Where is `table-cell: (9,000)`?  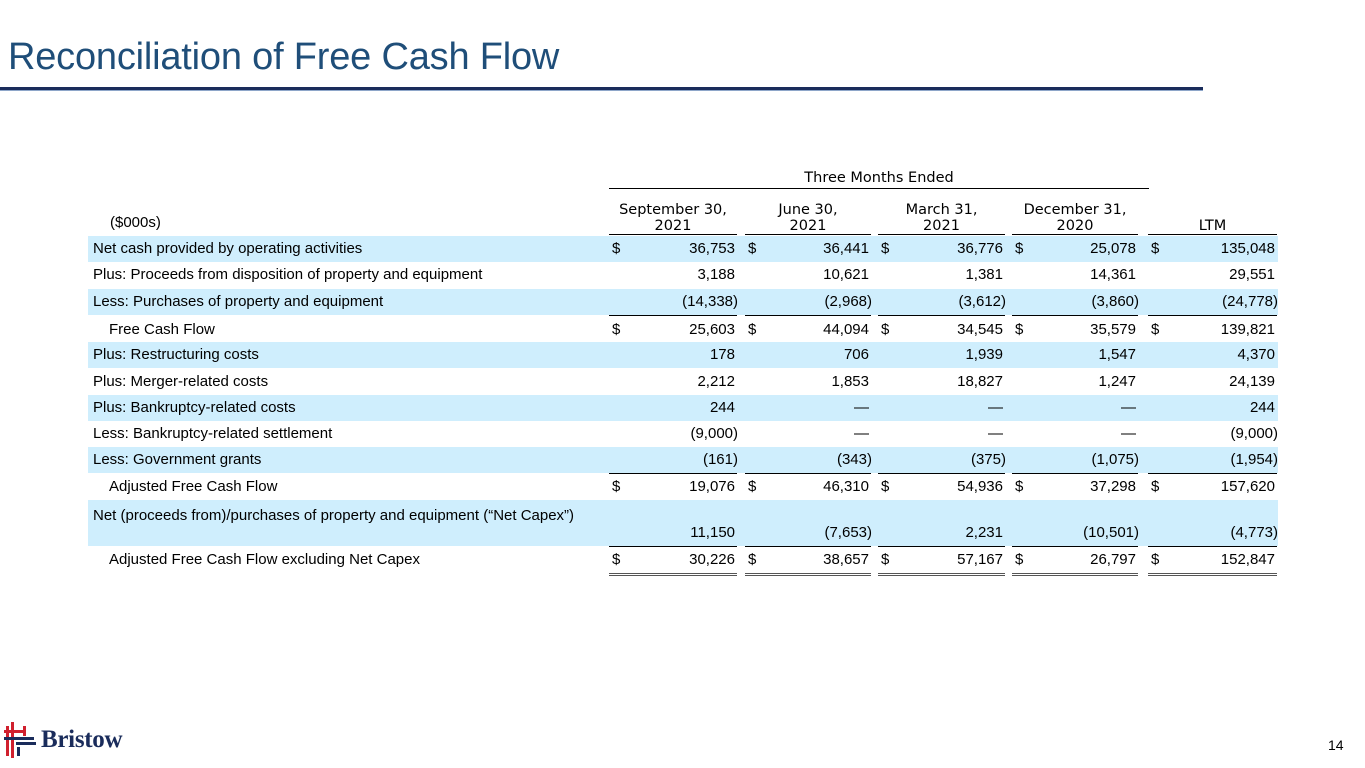 table-cell: (9,000) is located at coordinates (1213, 434).